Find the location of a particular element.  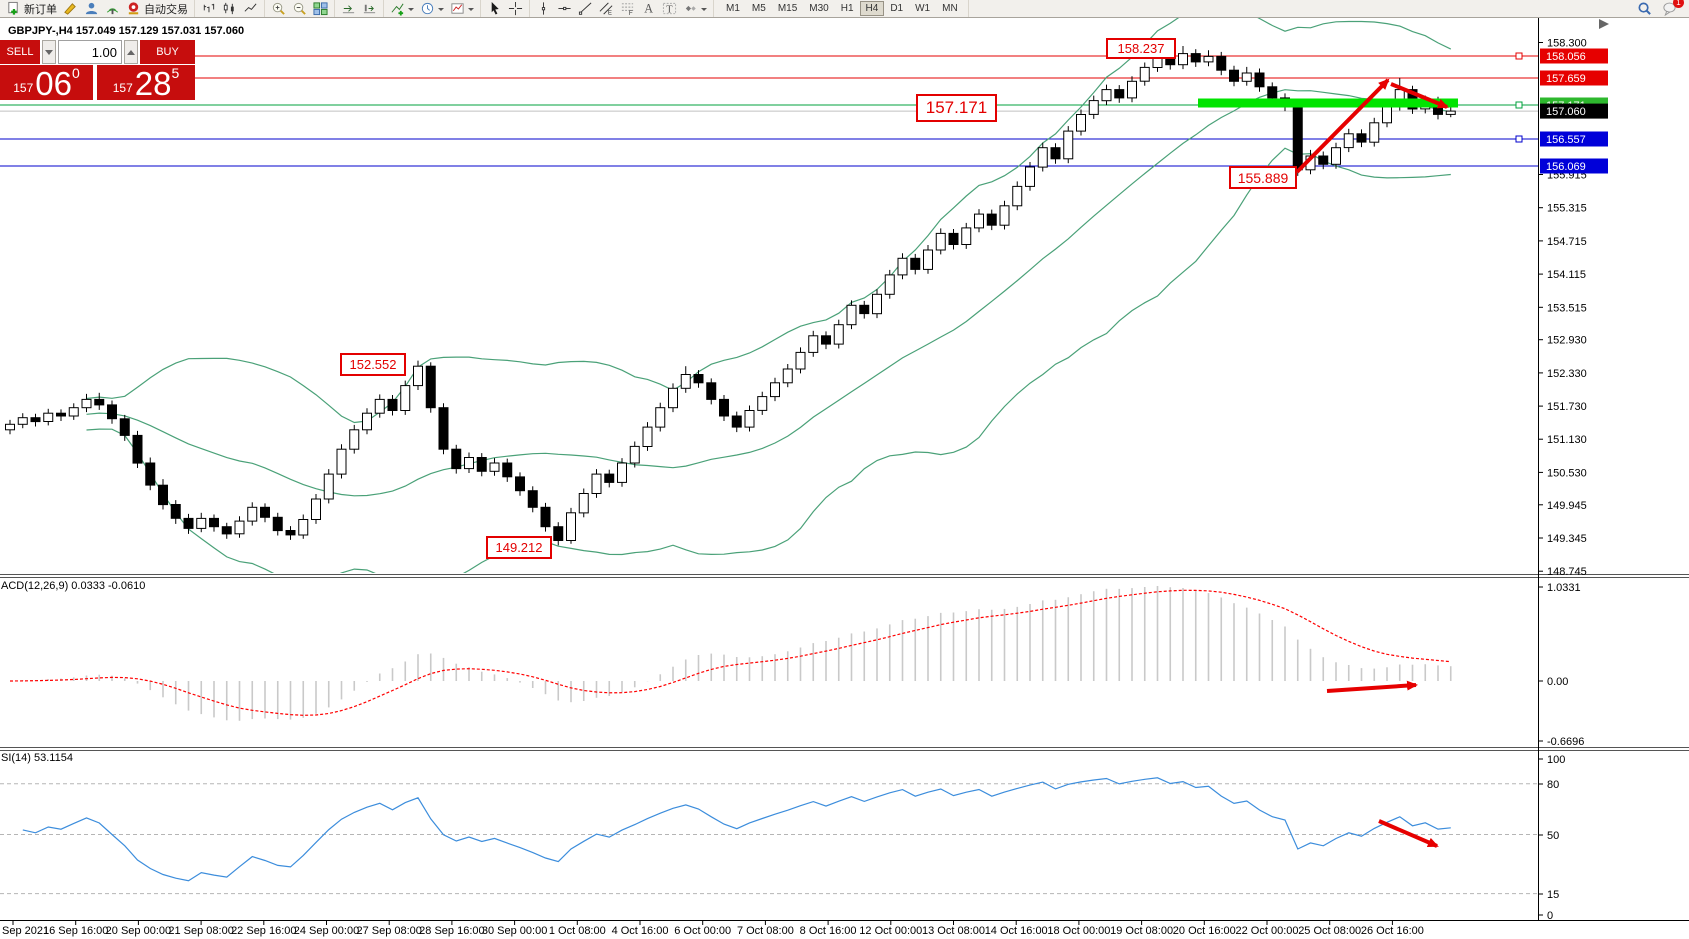

zoom-out-button is located at coordinates (299, 9).